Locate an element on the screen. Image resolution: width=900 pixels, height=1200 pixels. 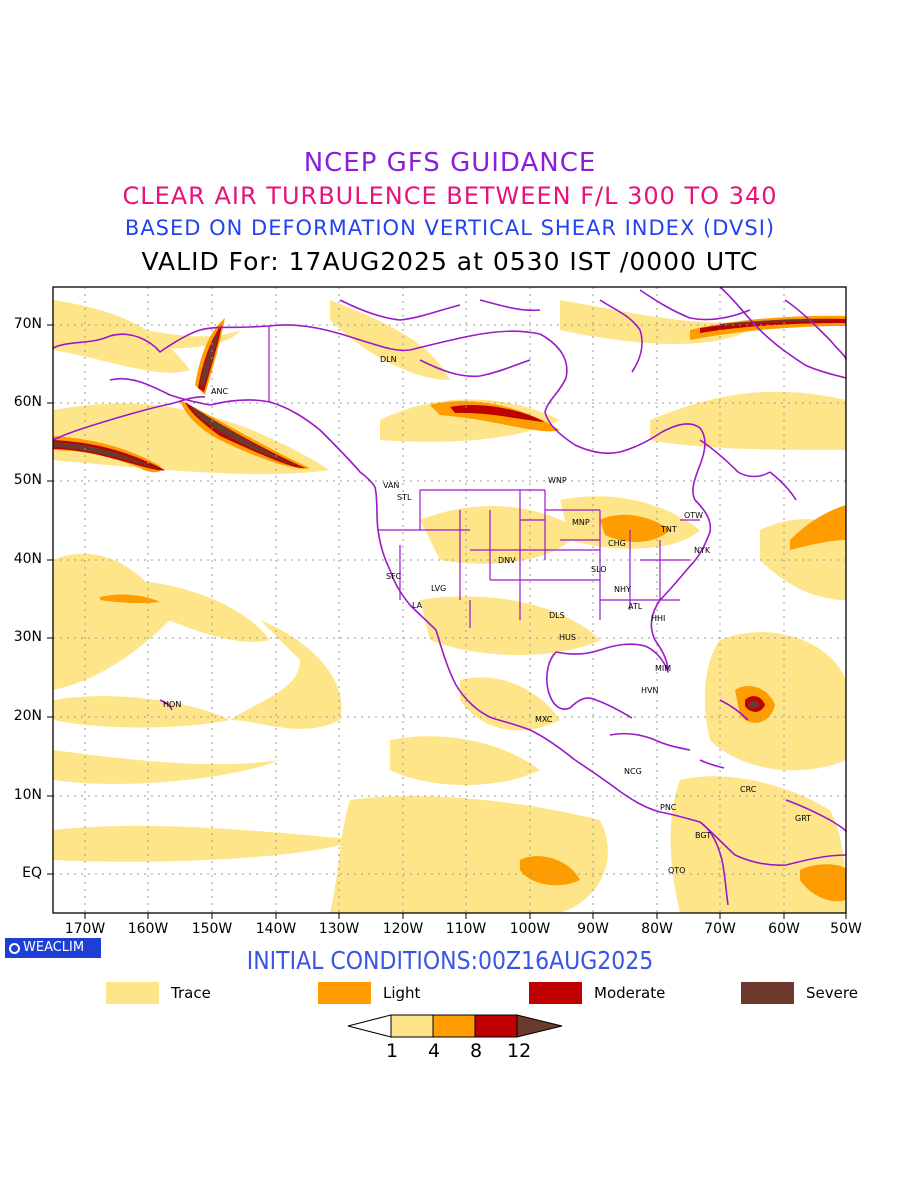
lon-label: 170W is located at coordinates (85, 929).